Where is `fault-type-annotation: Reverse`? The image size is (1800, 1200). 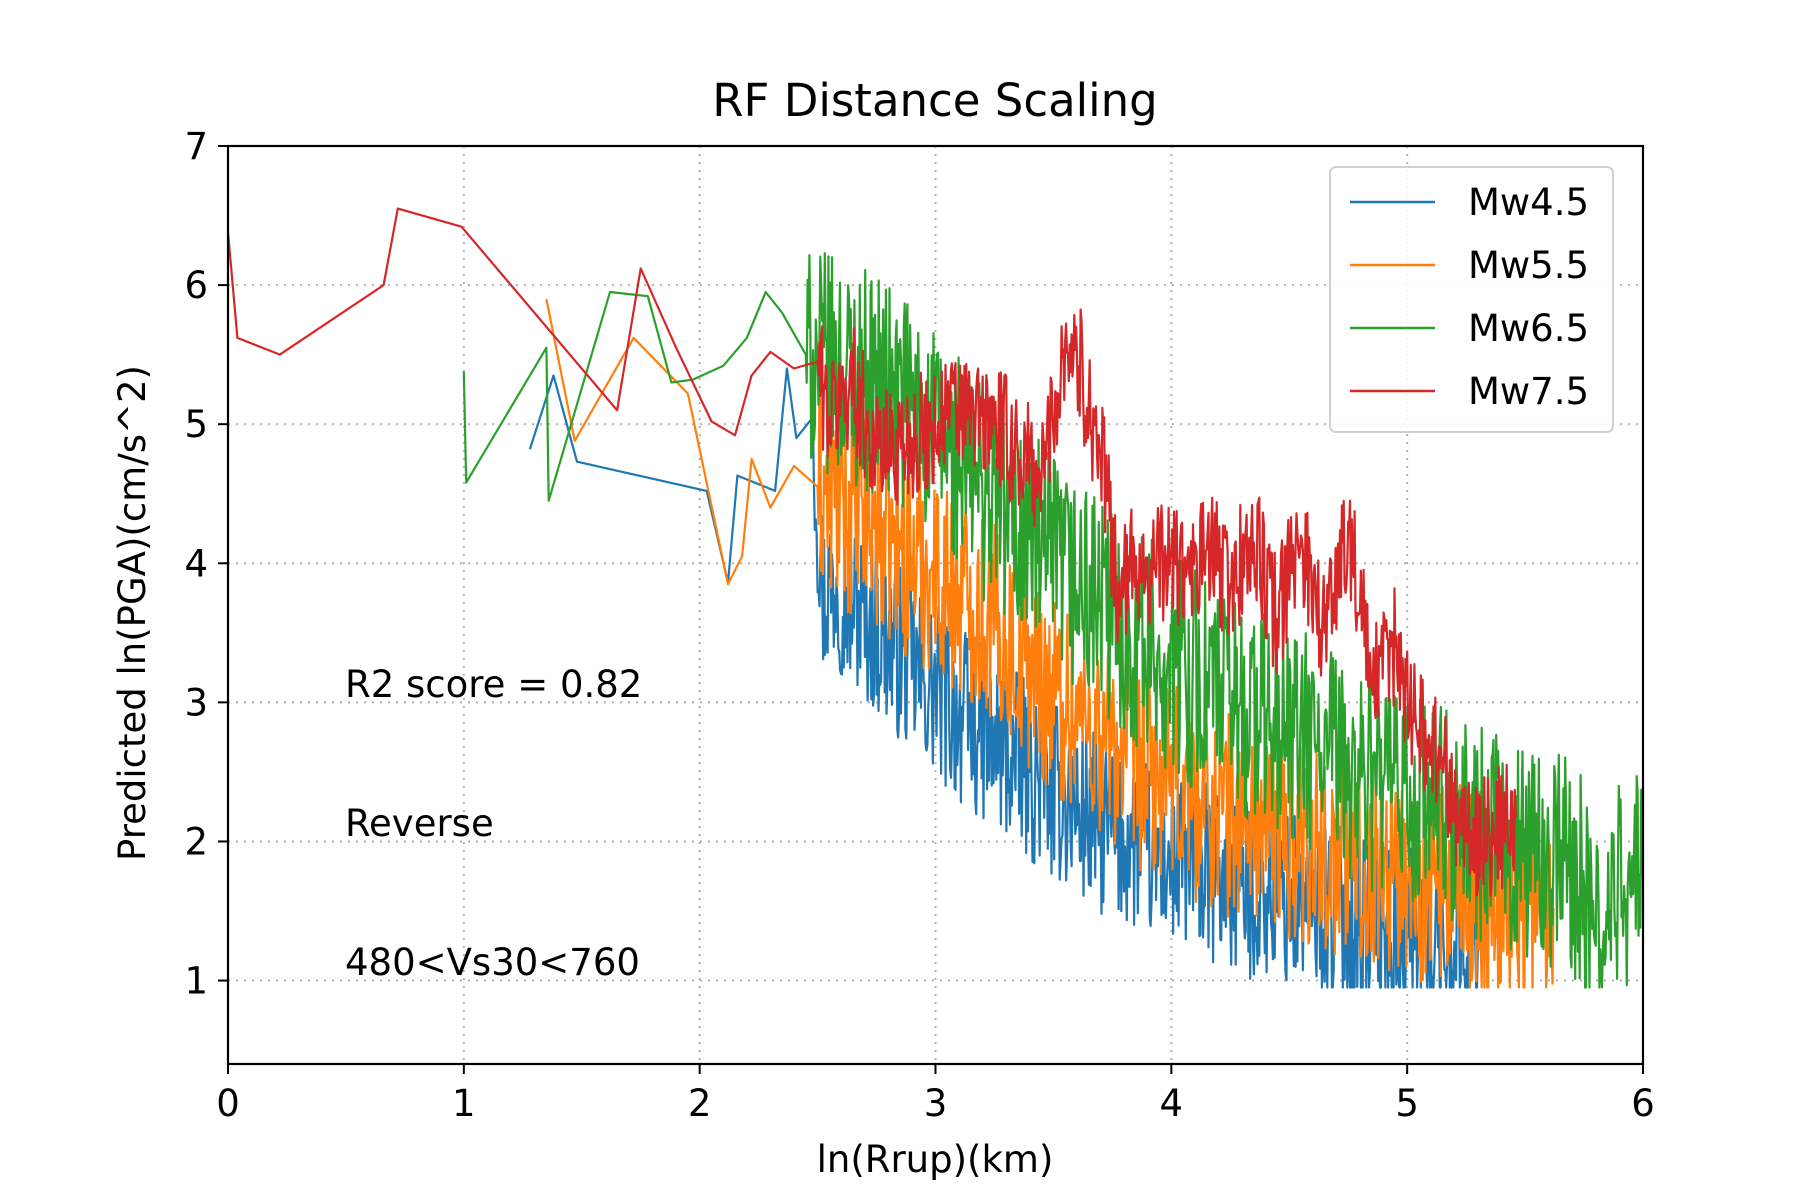 fault-type-annotation: Reverse is located at coordinates (419, 823).